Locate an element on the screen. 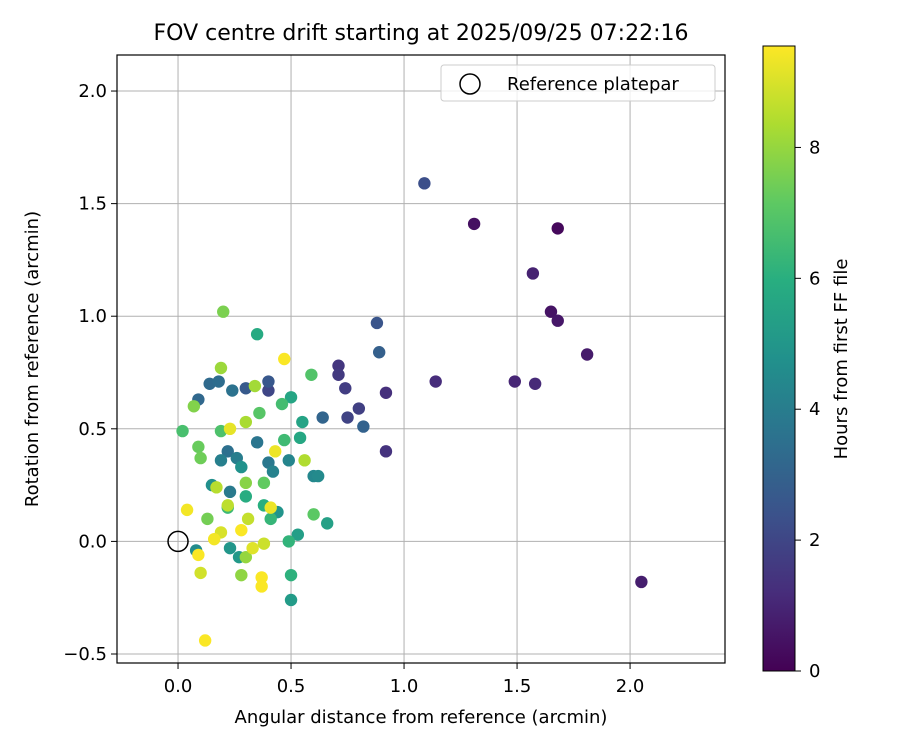  colorbar-tick-label: 0 is located at coordinates (814, 671).